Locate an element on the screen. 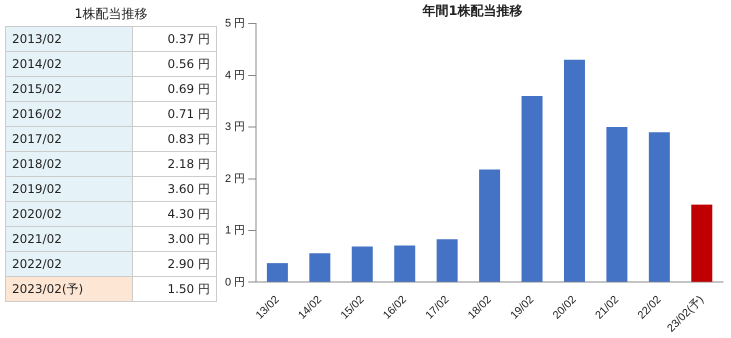 The height and width of the screenshot is (338, 731). category-label: 2021/02 is located at coordinates (69, 239).